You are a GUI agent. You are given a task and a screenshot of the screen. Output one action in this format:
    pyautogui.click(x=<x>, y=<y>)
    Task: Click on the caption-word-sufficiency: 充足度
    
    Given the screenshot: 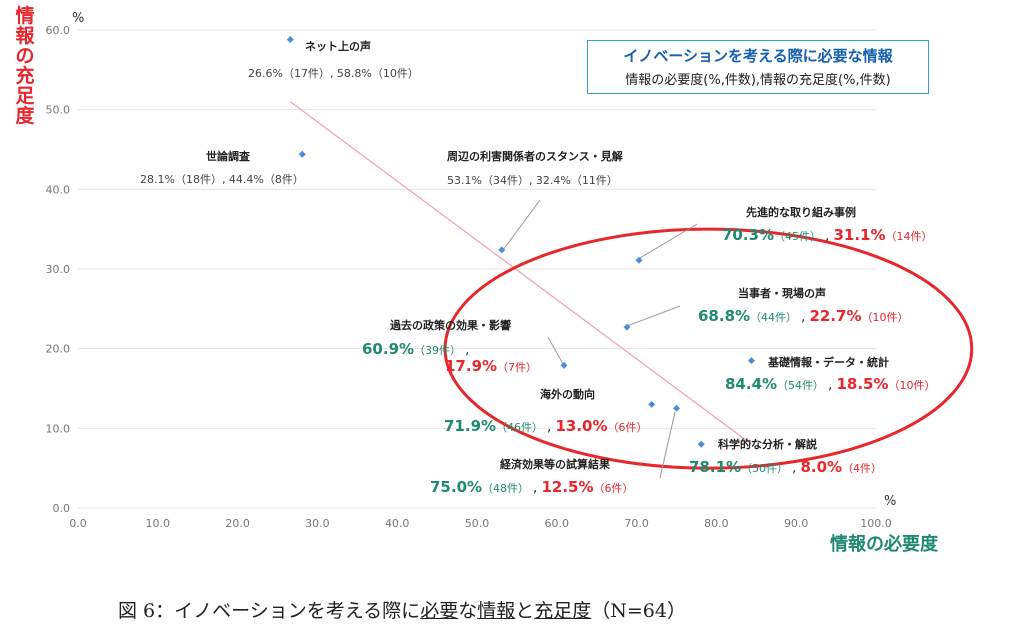 What is the action you would take?
    pyautogui.click(x=563, y=611)
    